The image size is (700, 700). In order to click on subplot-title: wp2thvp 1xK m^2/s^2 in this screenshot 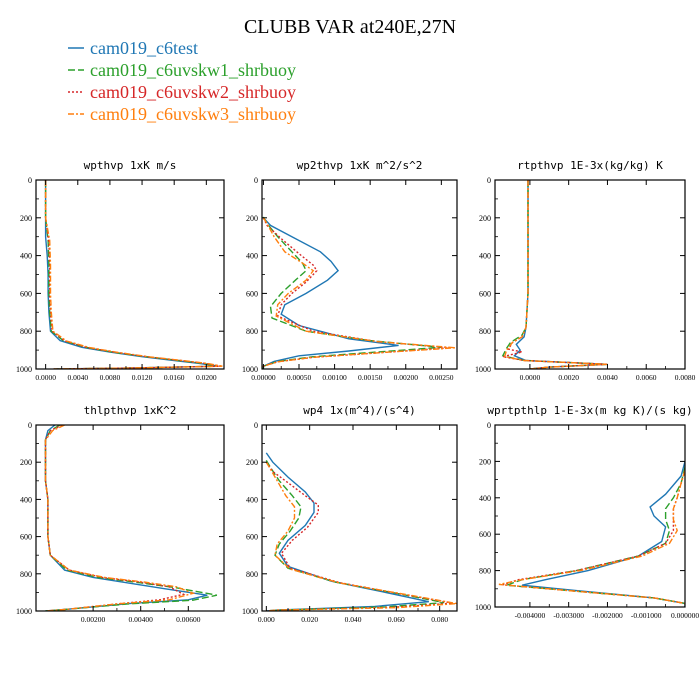, I will do `click(360, 165)`.